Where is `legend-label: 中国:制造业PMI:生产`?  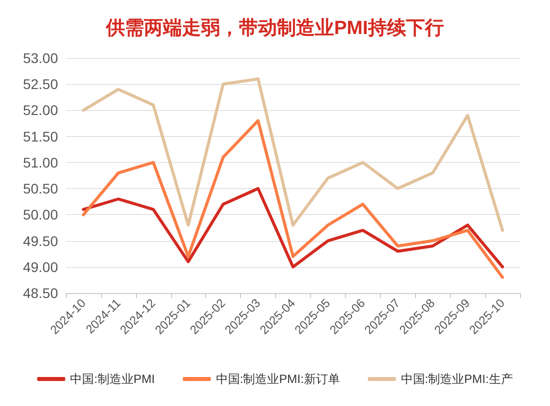
legend-label: 中国:制造业PMI:生产 is located at coordinates (456, 379).